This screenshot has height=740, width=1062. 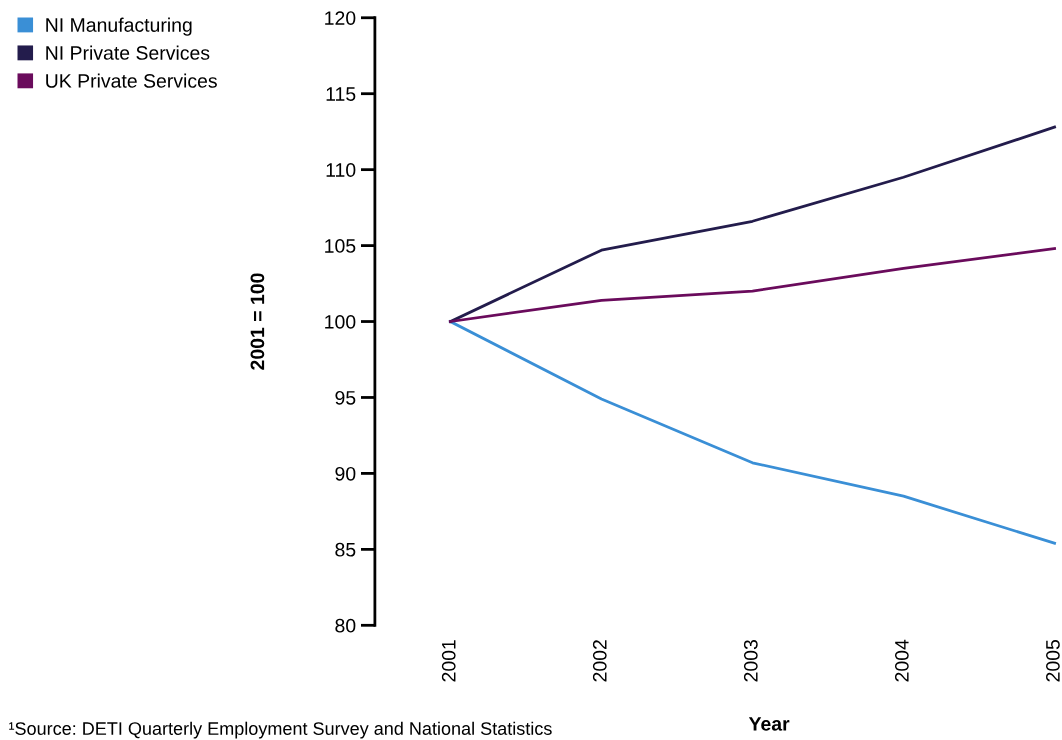 What do you see at coordinates (345, 549) in the screenshot?
I see `y-tick-label: 85` at bounding box center [345, 549].